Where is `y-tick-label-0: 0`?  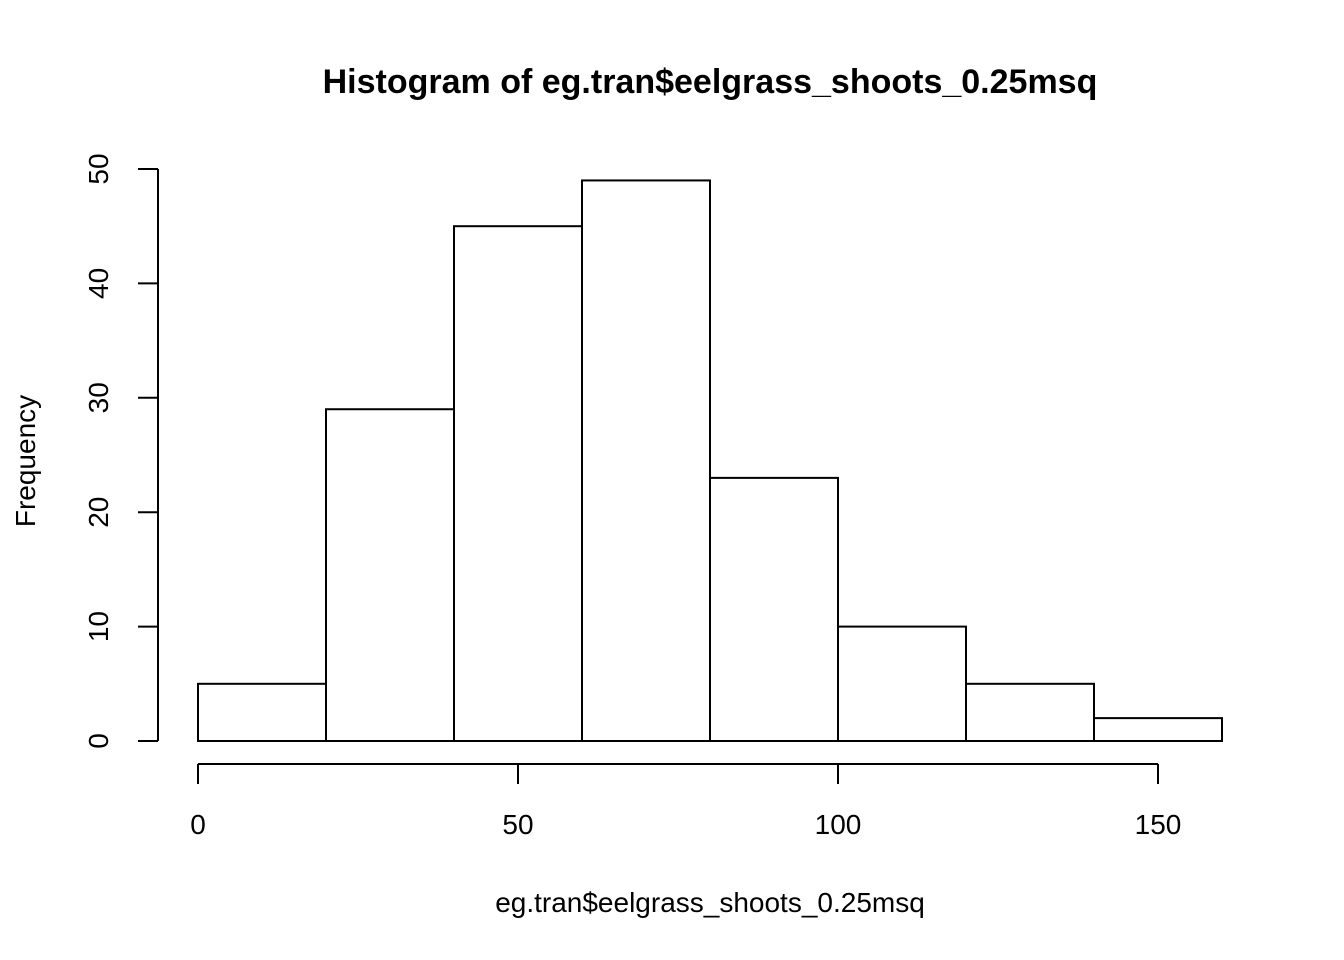 y-tick-label-0: 0 is located at coordinates (98, 741).